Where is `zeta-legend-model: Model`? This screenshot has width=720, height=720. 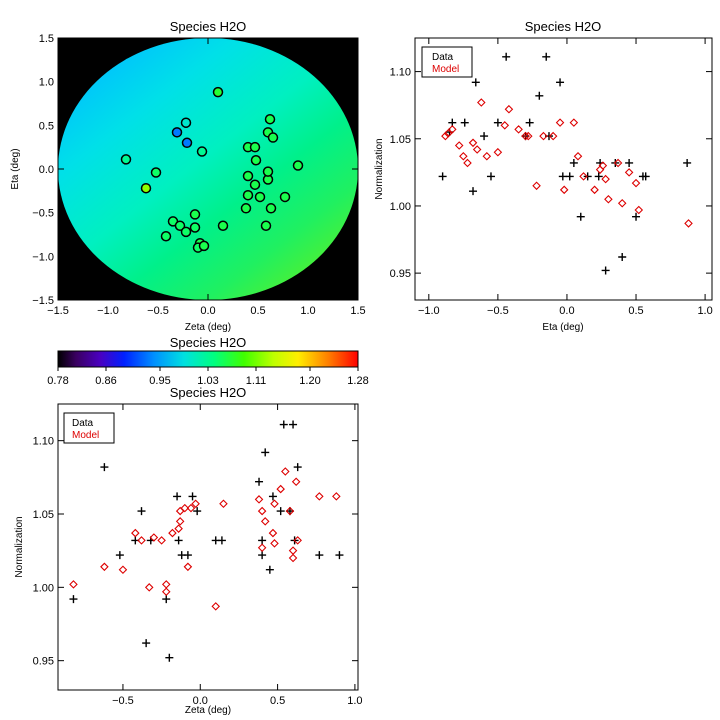 zeta-legend-model: Model is located at coordinates (85, 435).